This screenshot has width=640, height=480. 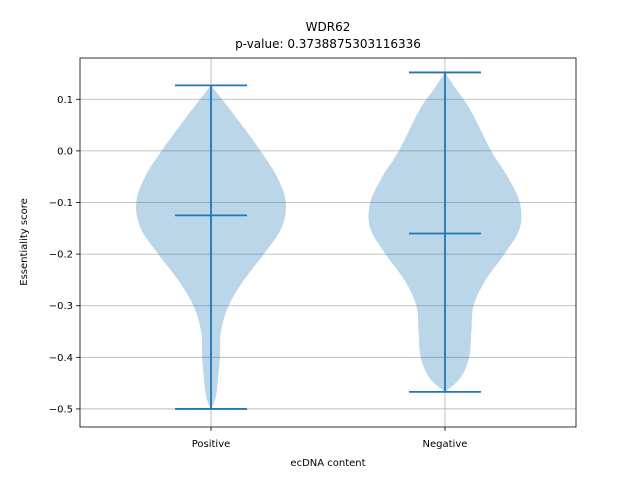 What do you see at coordinates (327, 463) in the screenshot?
I see `x-axis-label: ecDNA content` at bounding box center [327, 463].